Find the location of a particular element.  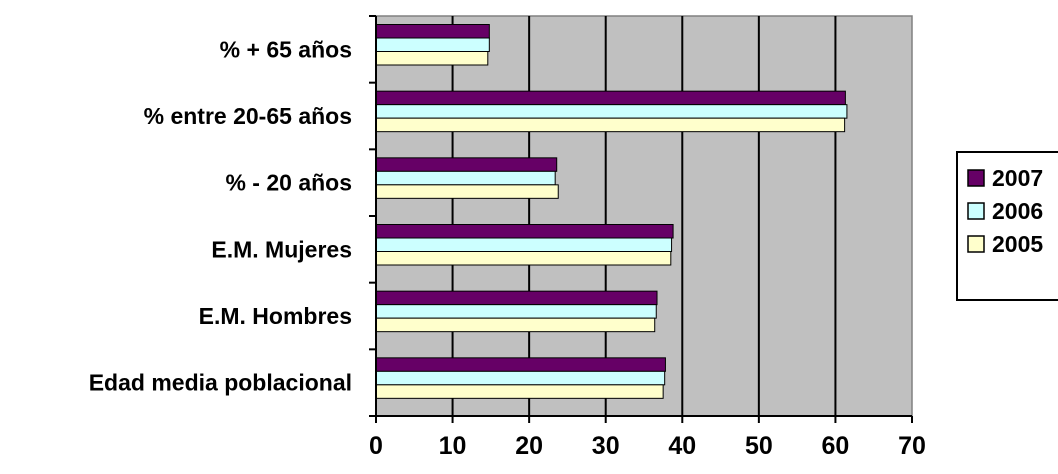

category-label: % + 65 años is located at coordinates (286, 49).